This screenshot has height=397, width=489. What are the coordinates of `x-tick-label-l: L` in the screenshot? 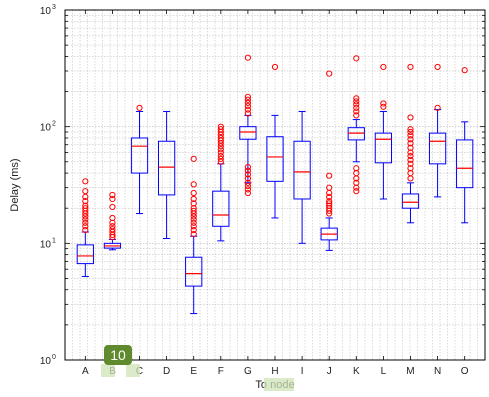 It's located at (384, 371).